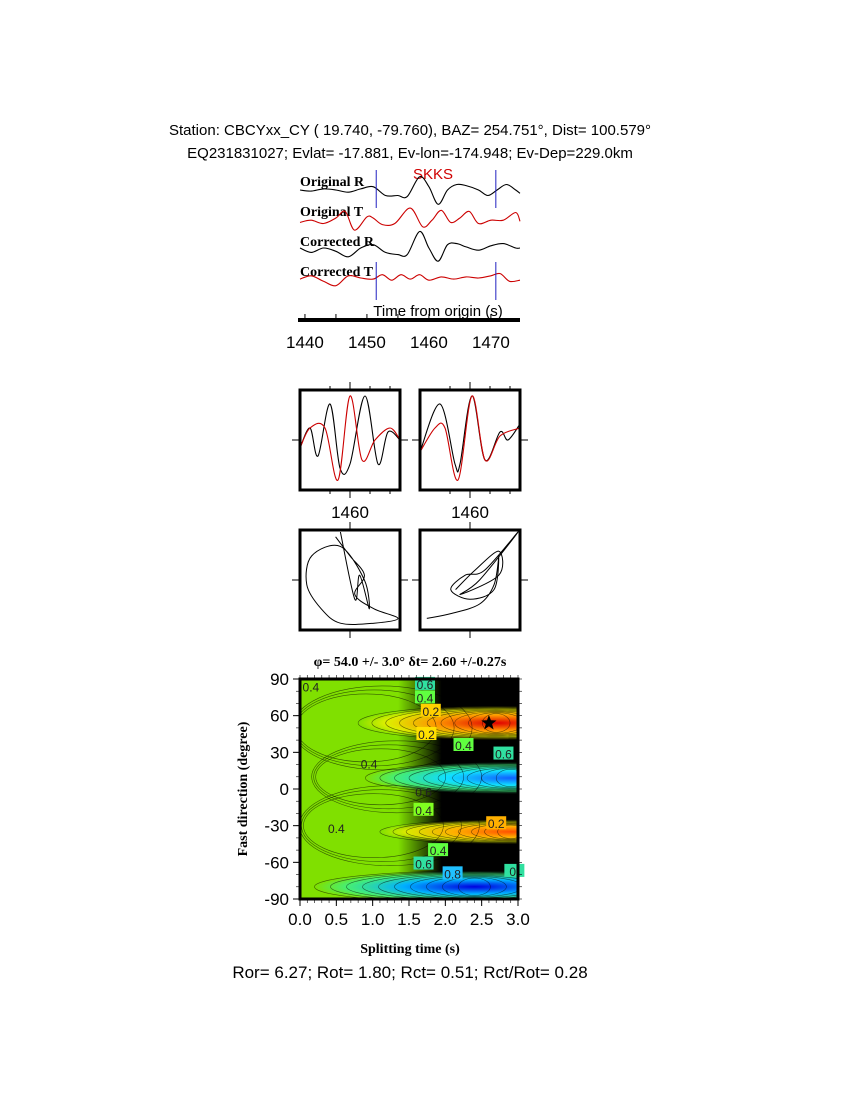  I want to click on trace-label: Original R, so click(332, 182).